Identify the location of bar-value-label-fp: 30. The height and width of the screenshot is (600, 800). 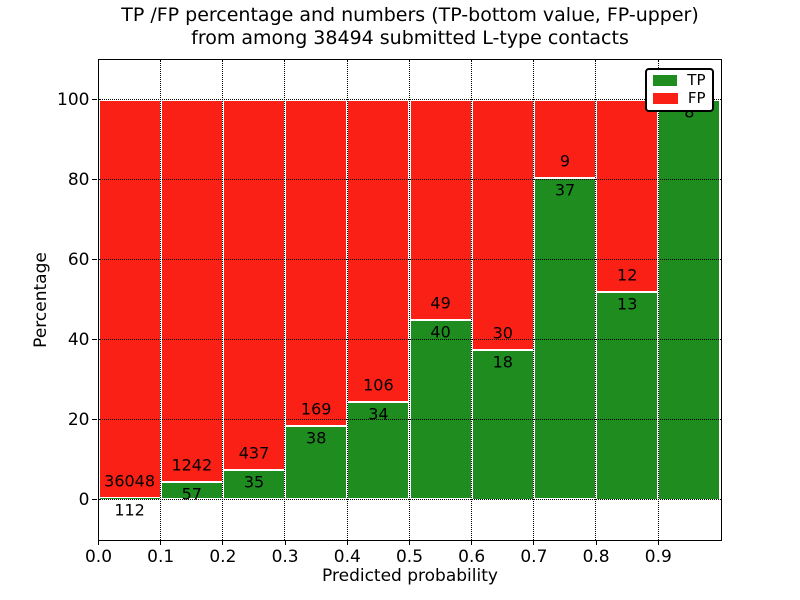
(502, 332).